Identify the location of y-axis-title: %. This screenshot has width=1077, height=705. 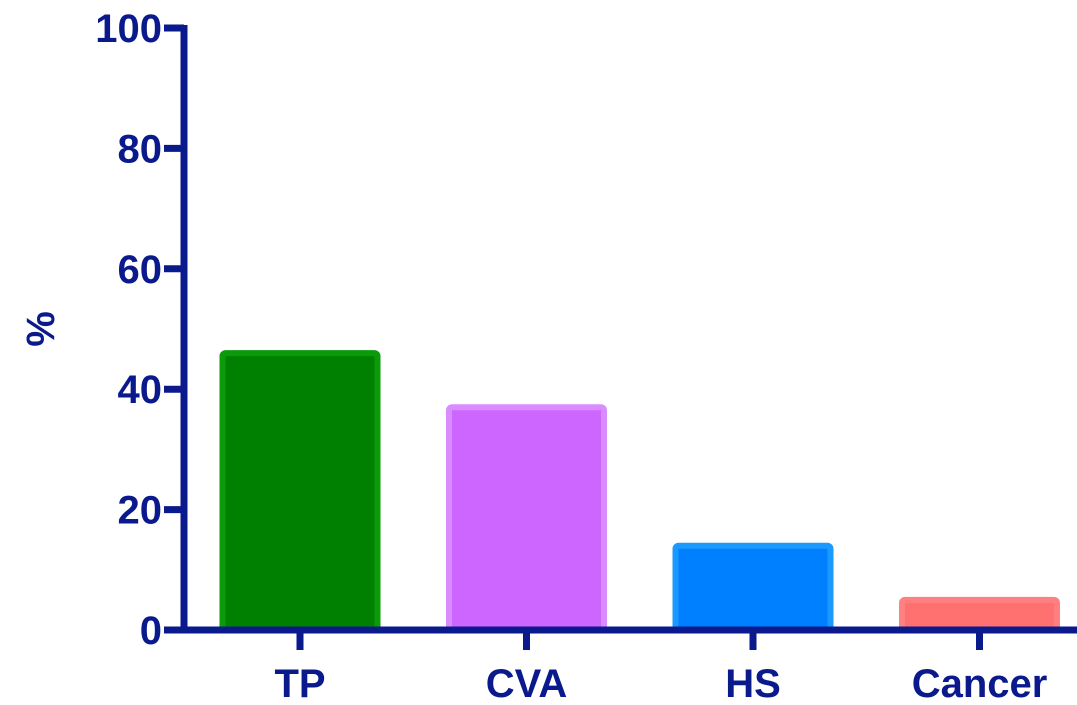
(41, 329).